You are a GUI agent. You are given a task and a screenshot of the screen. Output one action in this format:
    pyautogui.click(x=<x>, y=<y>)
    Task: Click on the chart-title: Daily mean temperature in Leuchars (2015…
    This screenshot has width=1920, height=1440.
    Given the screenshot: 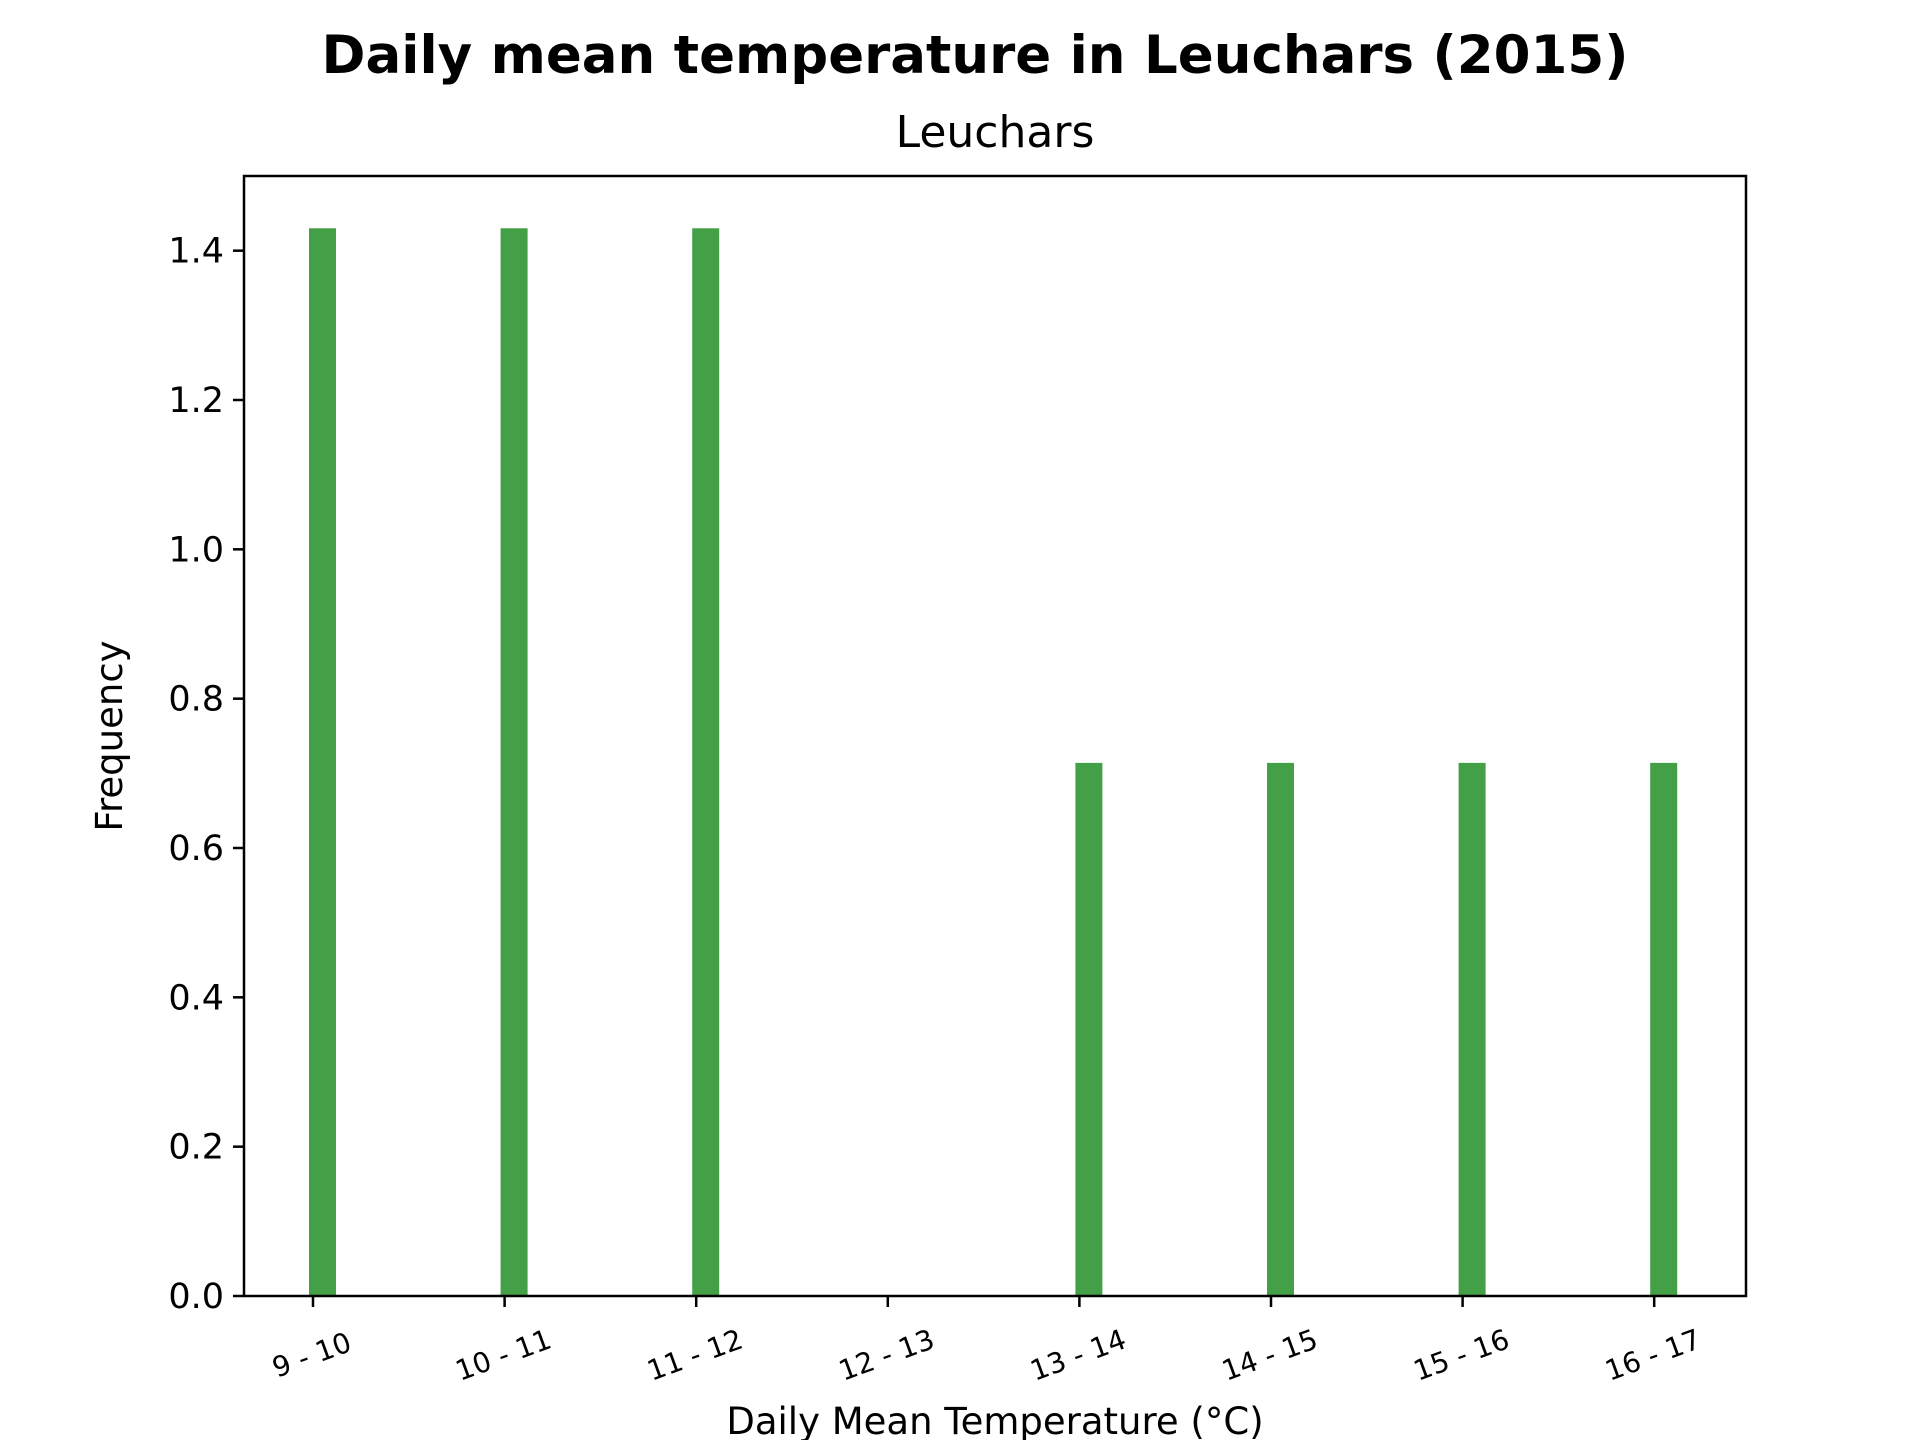 What is the action you would take?
    pyautogui.click(x=975, y=55)
    